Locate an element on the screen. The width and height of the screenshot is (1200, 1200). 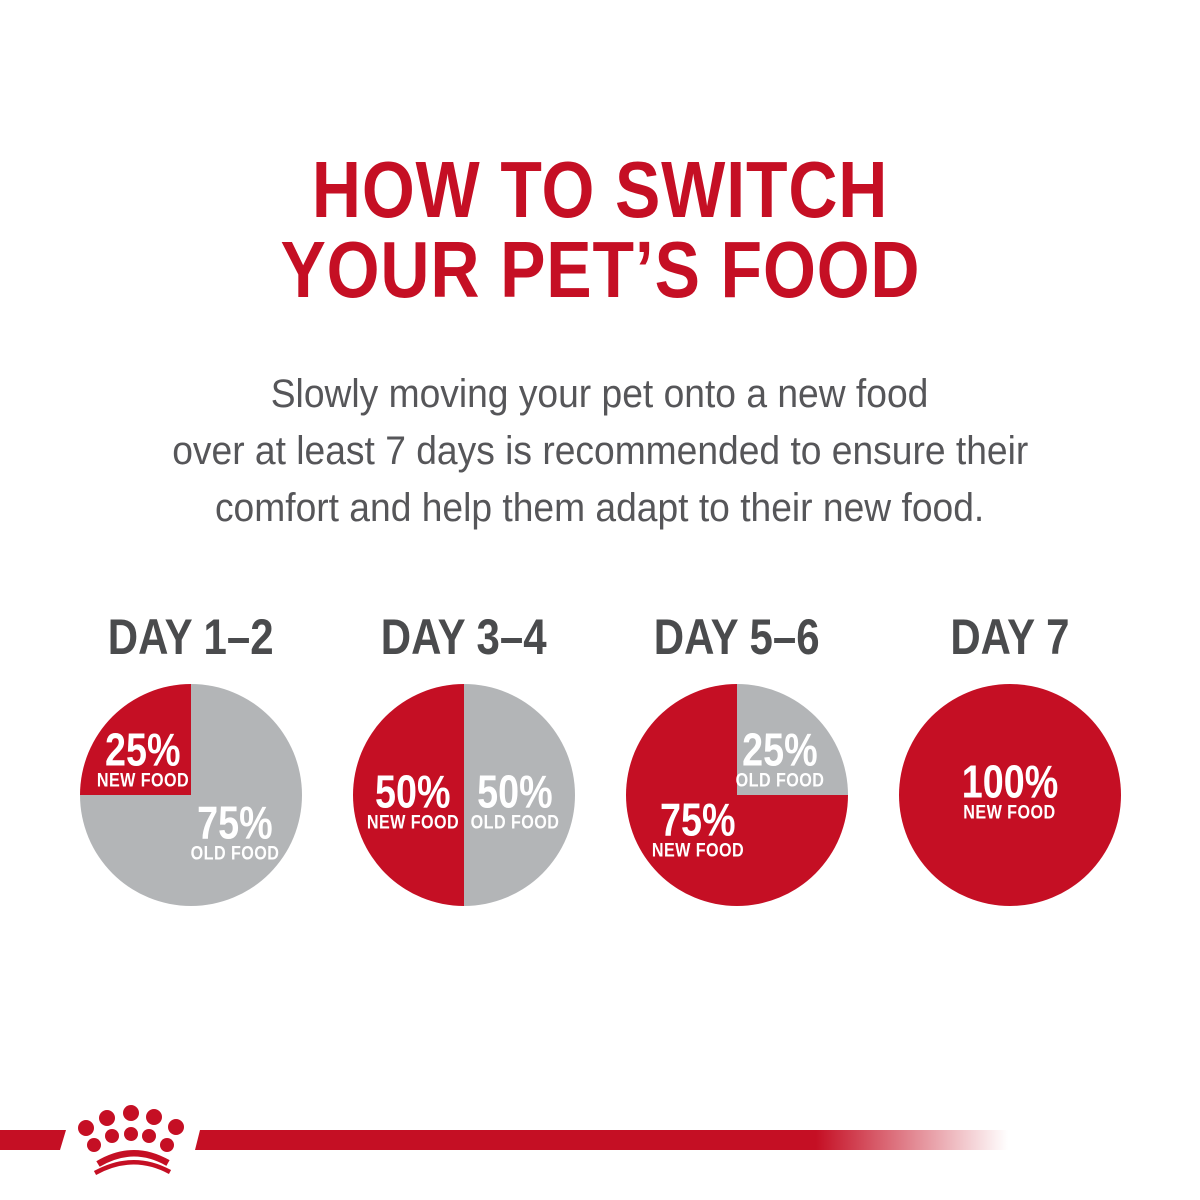
day-heading: DAY 5–6 is located at coordinates (736, 637).